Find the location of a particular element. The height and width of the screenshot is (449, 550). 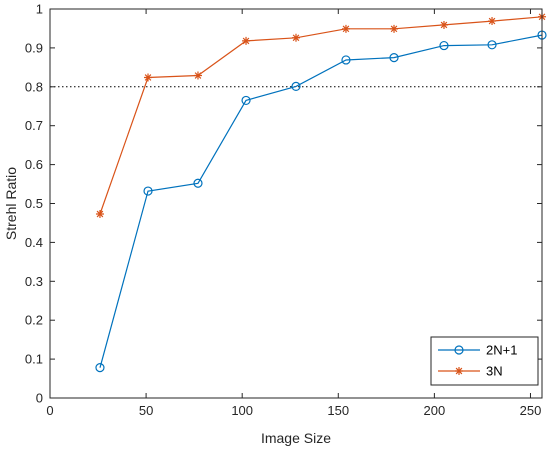

y-tick-label: 0.2 is located at coordinates (34, 320).